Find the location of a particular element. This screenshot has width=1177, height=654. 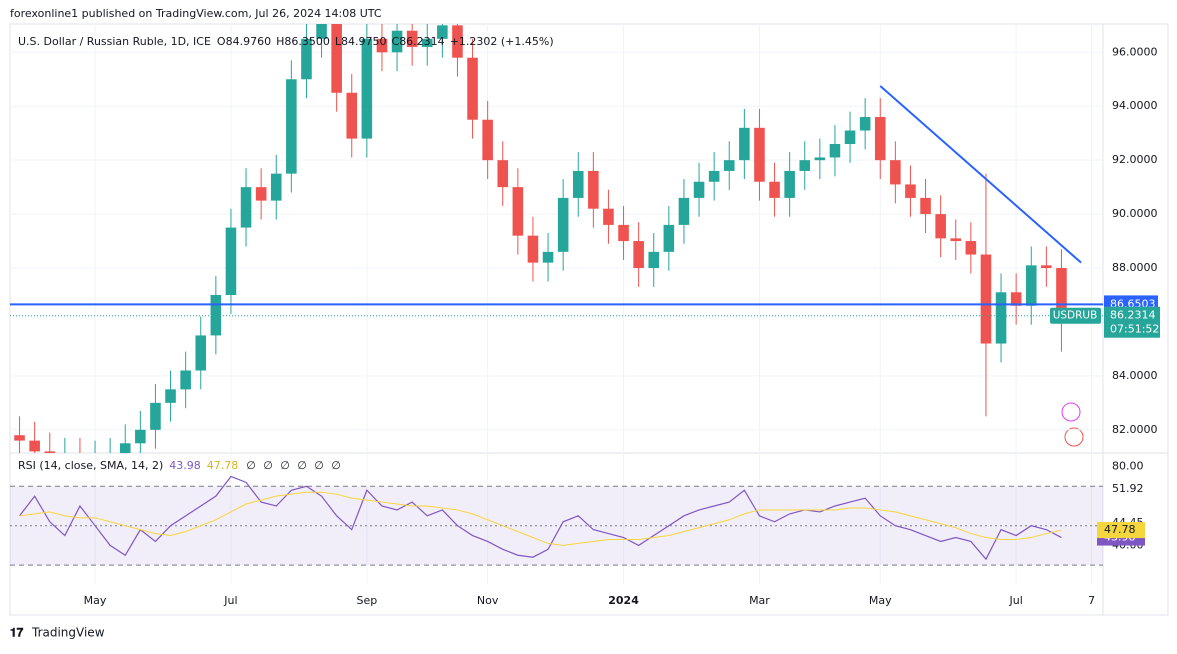

x-tick-label: Sep is located at coordinates (366, 600).